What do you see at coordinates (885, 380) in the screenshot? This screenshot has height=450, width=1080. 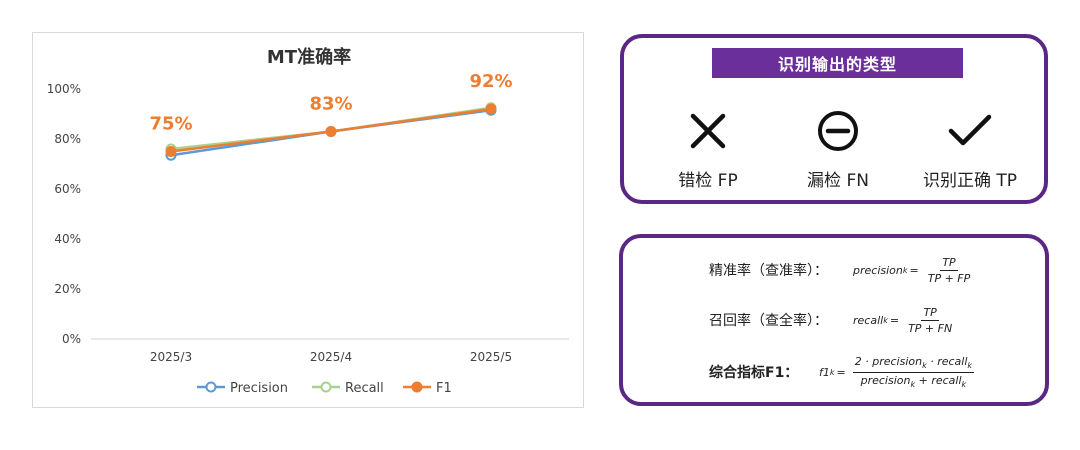 I see `f1-den-a: precision` at bounding box center [885, 380].